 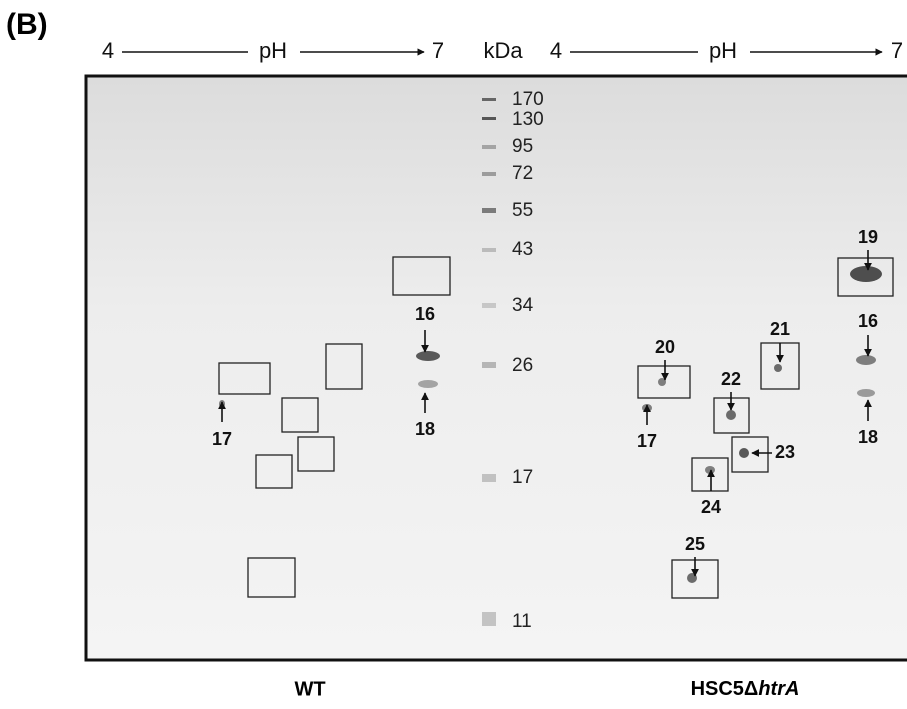 What do you see at coordinates (309, 689) in the screenshot?
I see `lane-label: WT` at bounding box center [309, 689].